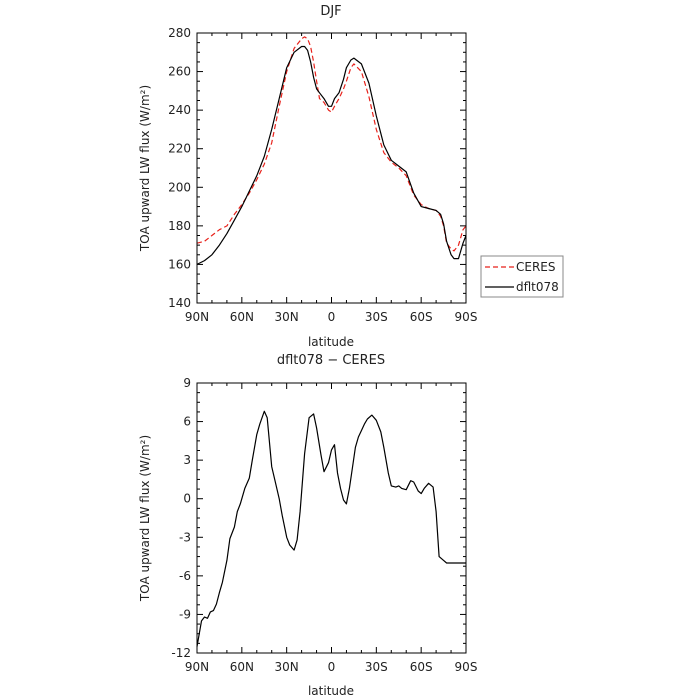  I want to click on bottom-x-tick-label: 90N, so click(197, 667).